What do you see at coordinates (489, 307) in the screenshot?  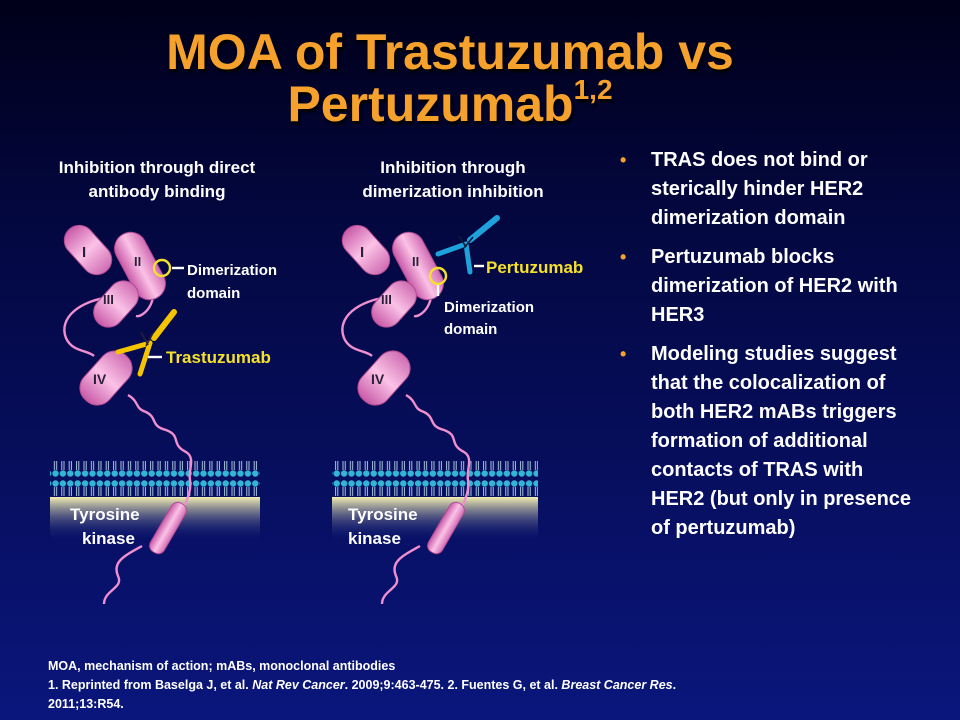 I see `right-dimerization-label-1: Dimerization` at bounding box center [489, 307].